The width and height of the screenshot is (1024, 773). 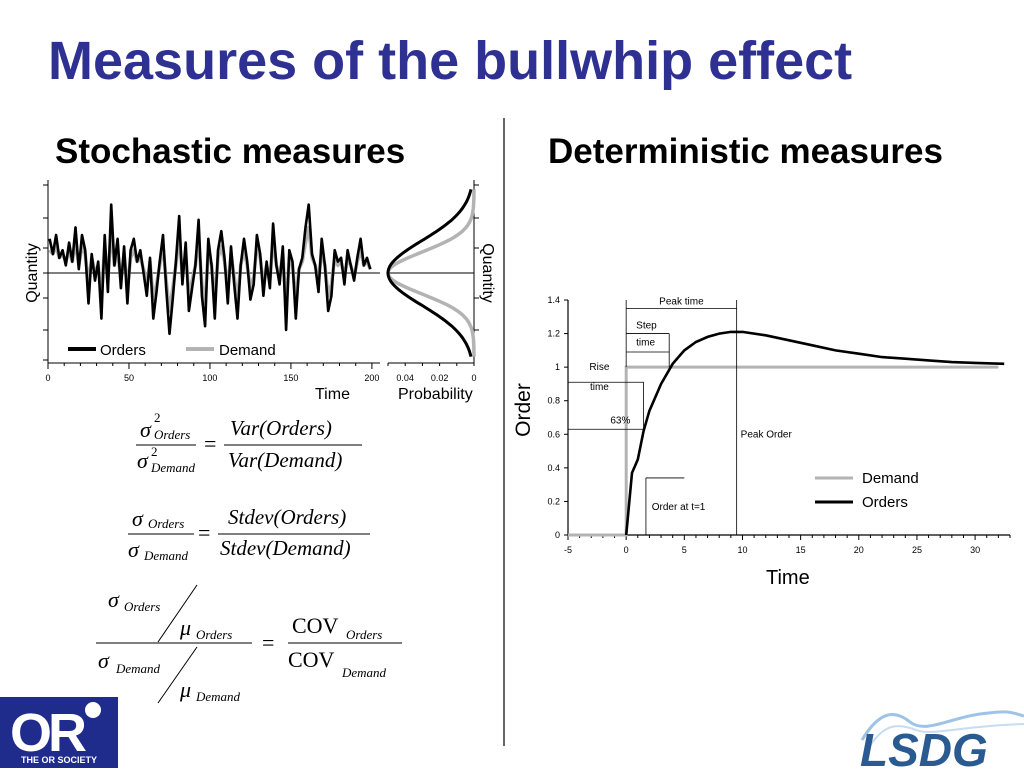 I want to click on x-tick-label: 10, so click(x=742, y=550).